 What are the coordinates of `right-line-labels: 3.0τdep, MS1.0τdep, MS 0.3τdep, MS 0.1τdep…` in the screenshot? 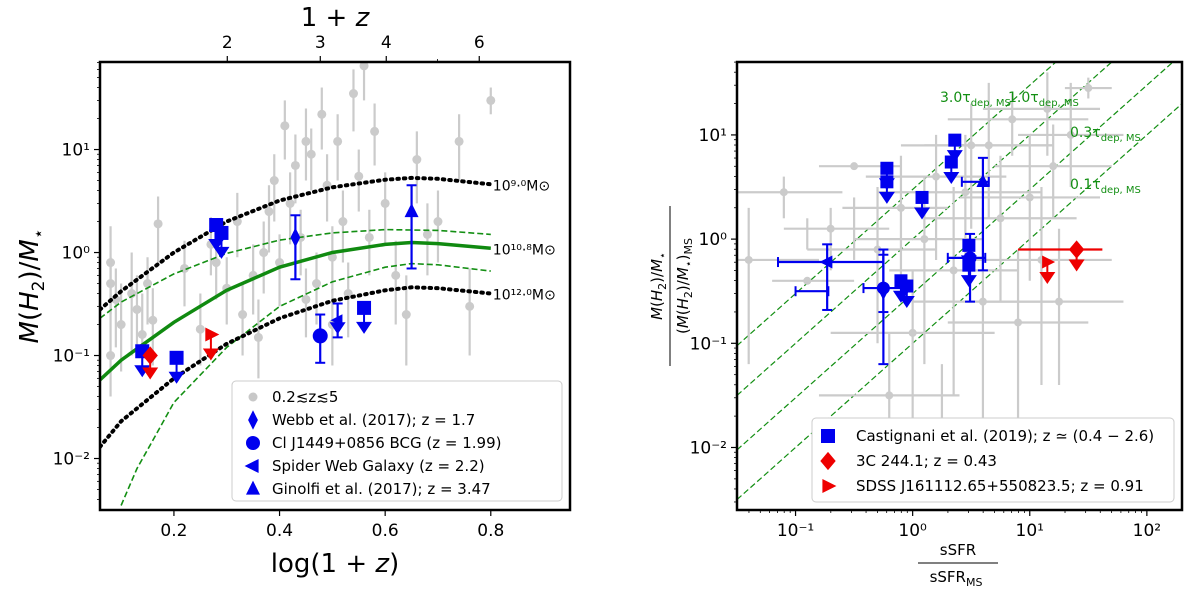 It's located at (1040, 143).